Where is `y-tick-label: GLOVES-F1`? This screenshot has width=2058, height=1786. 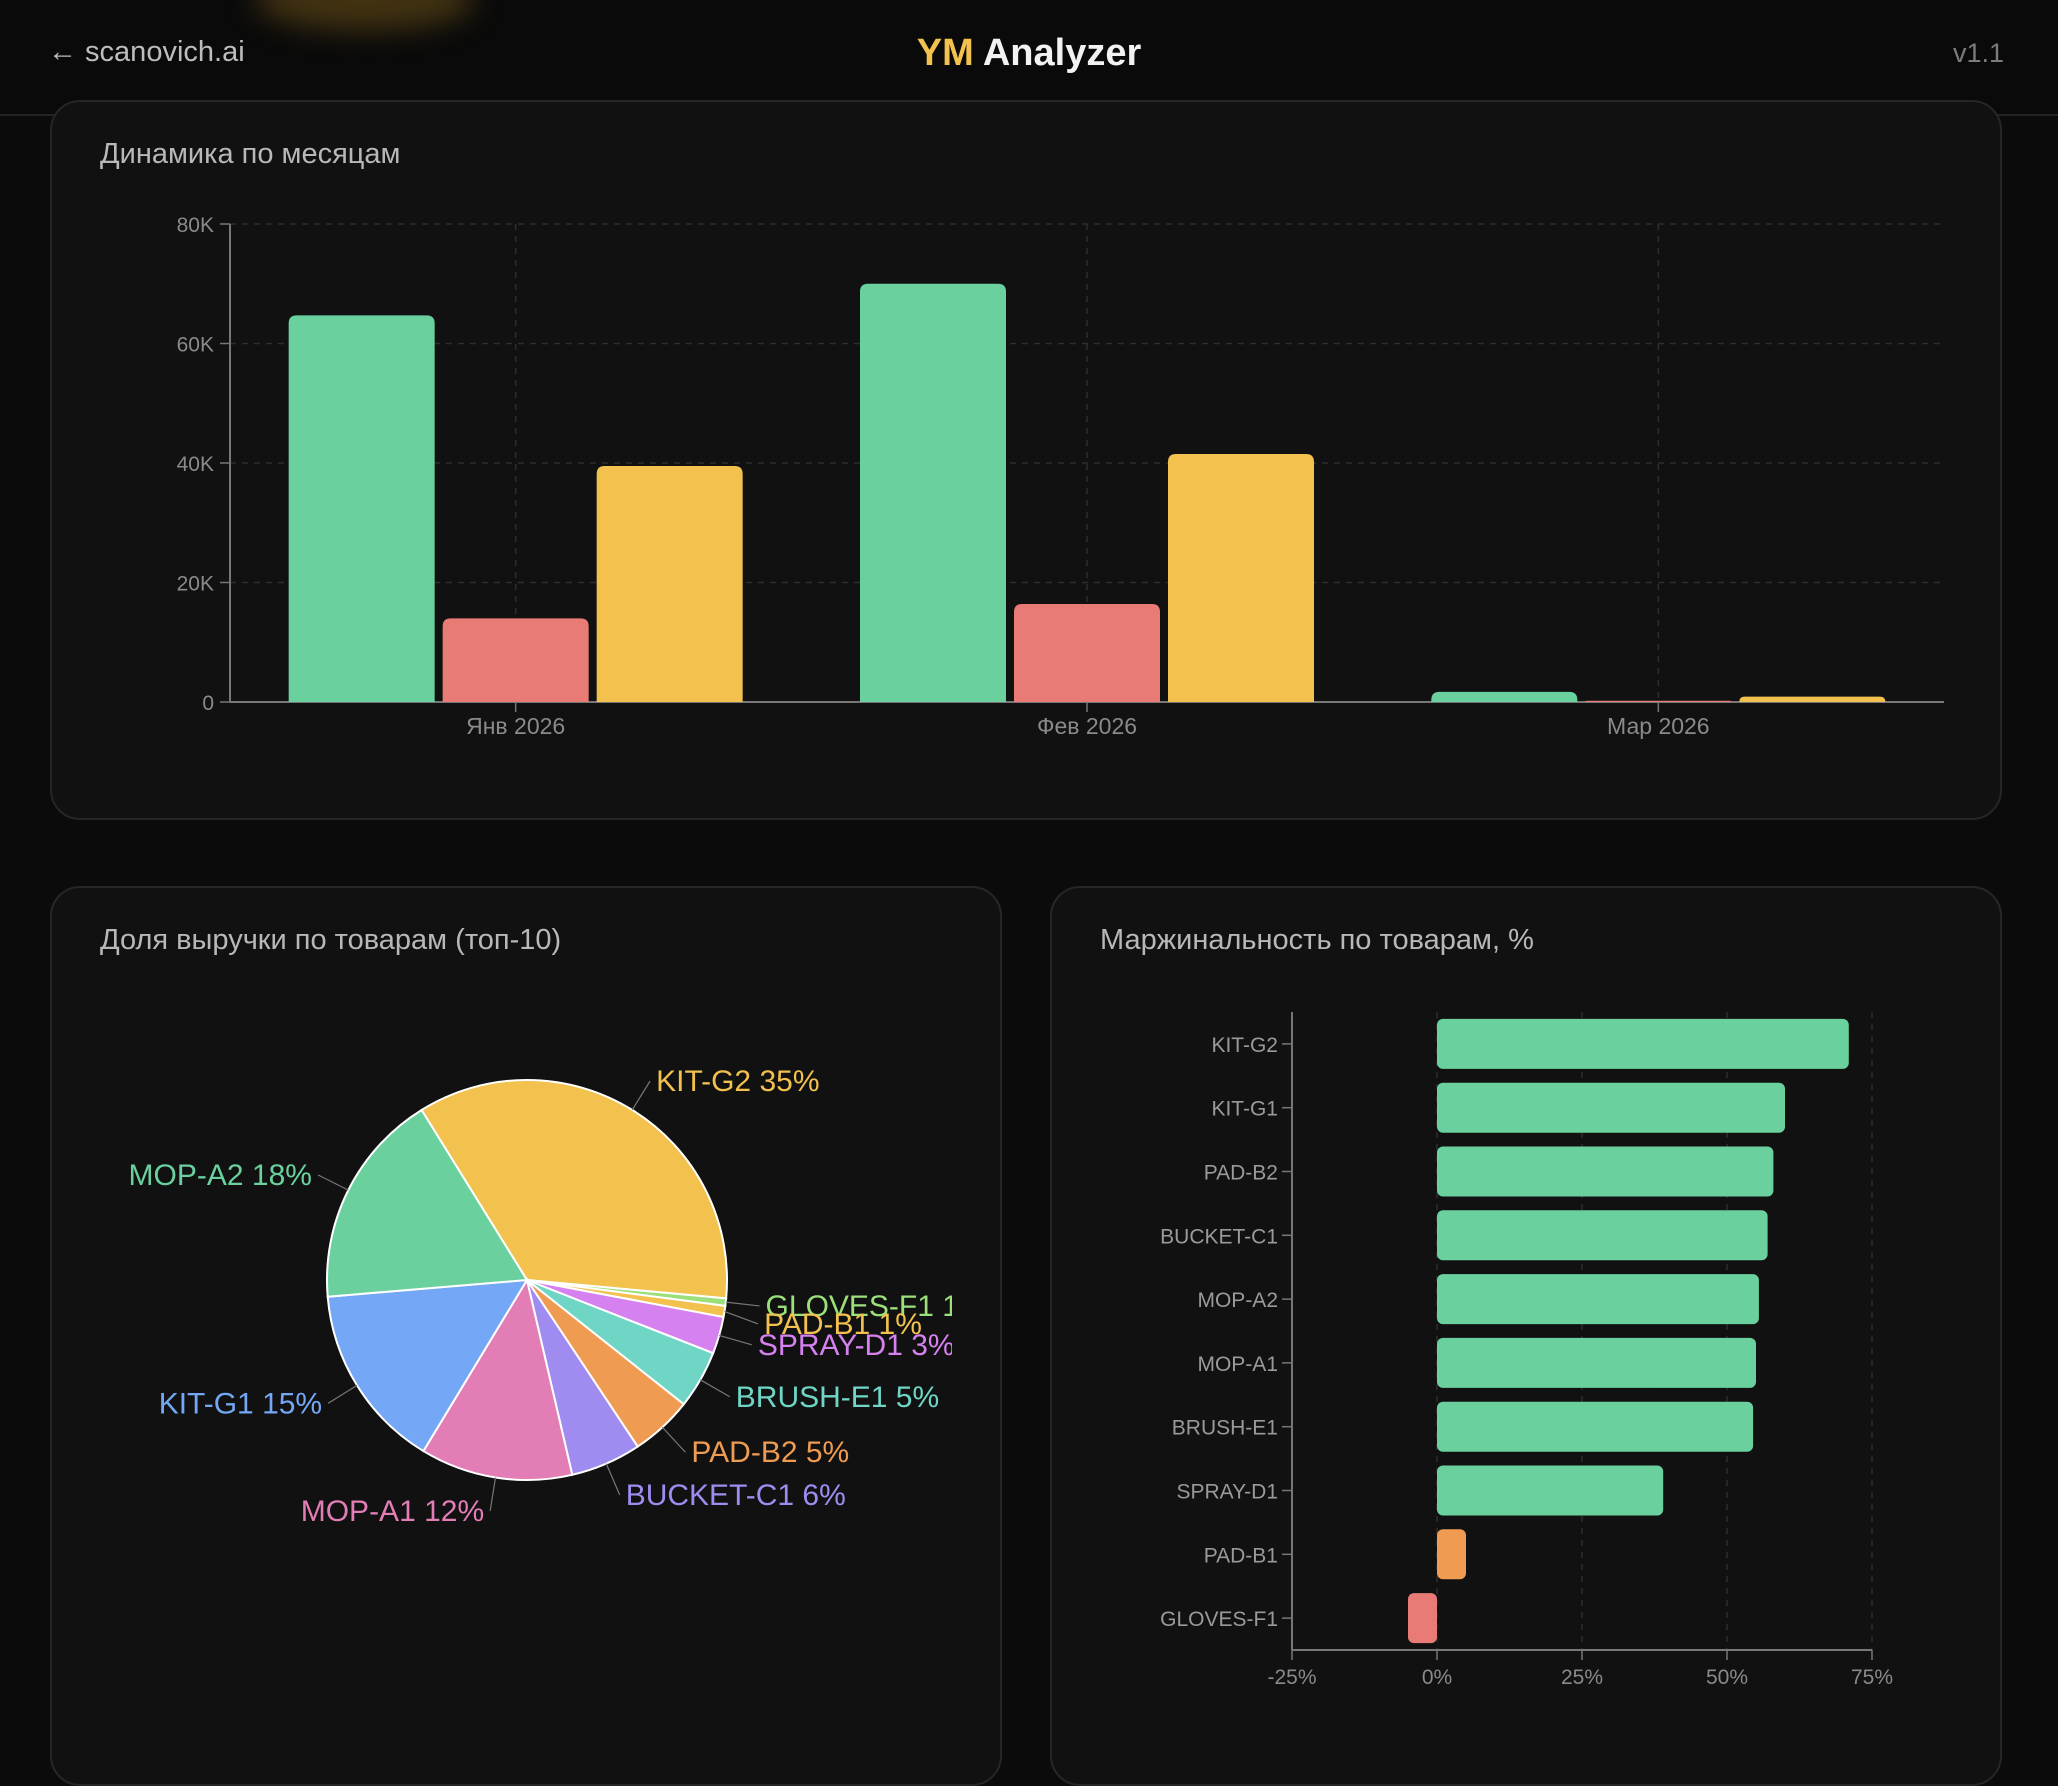 y-tick-label: GLOVES-F1 is located at coordinates (1219, 1619).